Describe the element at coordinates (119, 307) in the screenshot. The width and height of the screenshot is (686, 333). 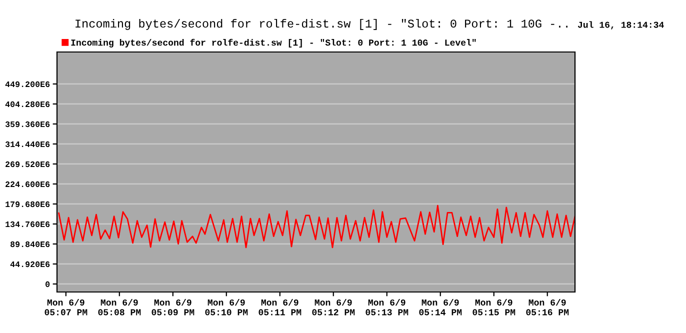
I see `x-tick-label: Mon 6/9 05:08 PM` at that location.